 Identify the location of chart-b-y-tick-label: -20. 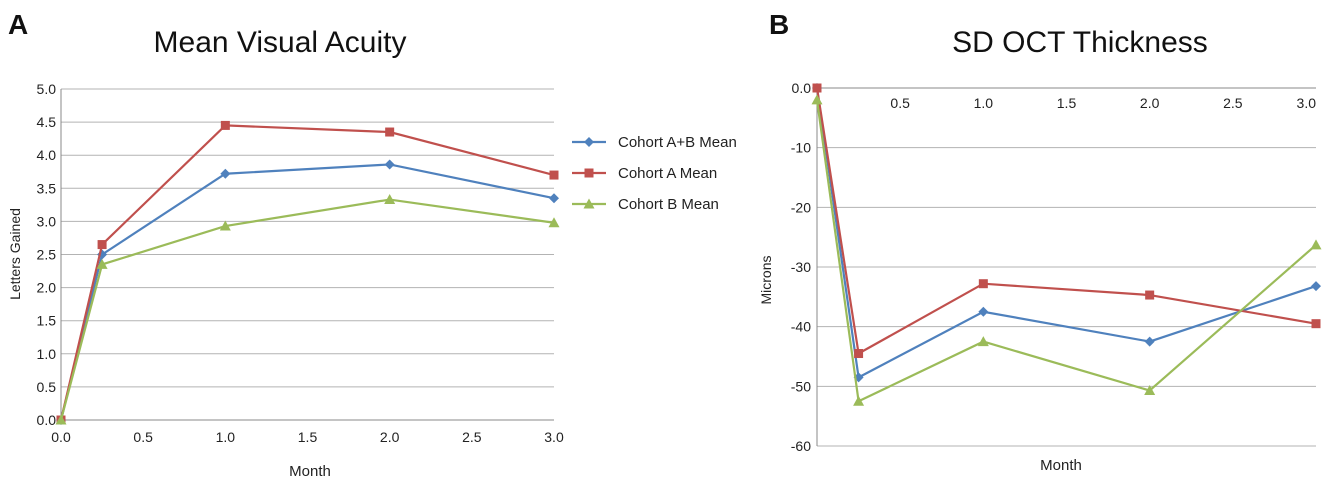
(801, 207).